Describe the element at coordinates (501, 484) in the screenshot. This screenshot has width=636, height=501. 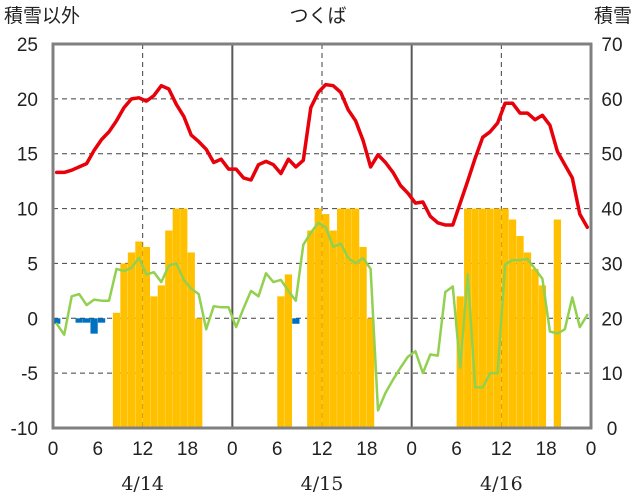
I see `day-label: 4/16` at that location.